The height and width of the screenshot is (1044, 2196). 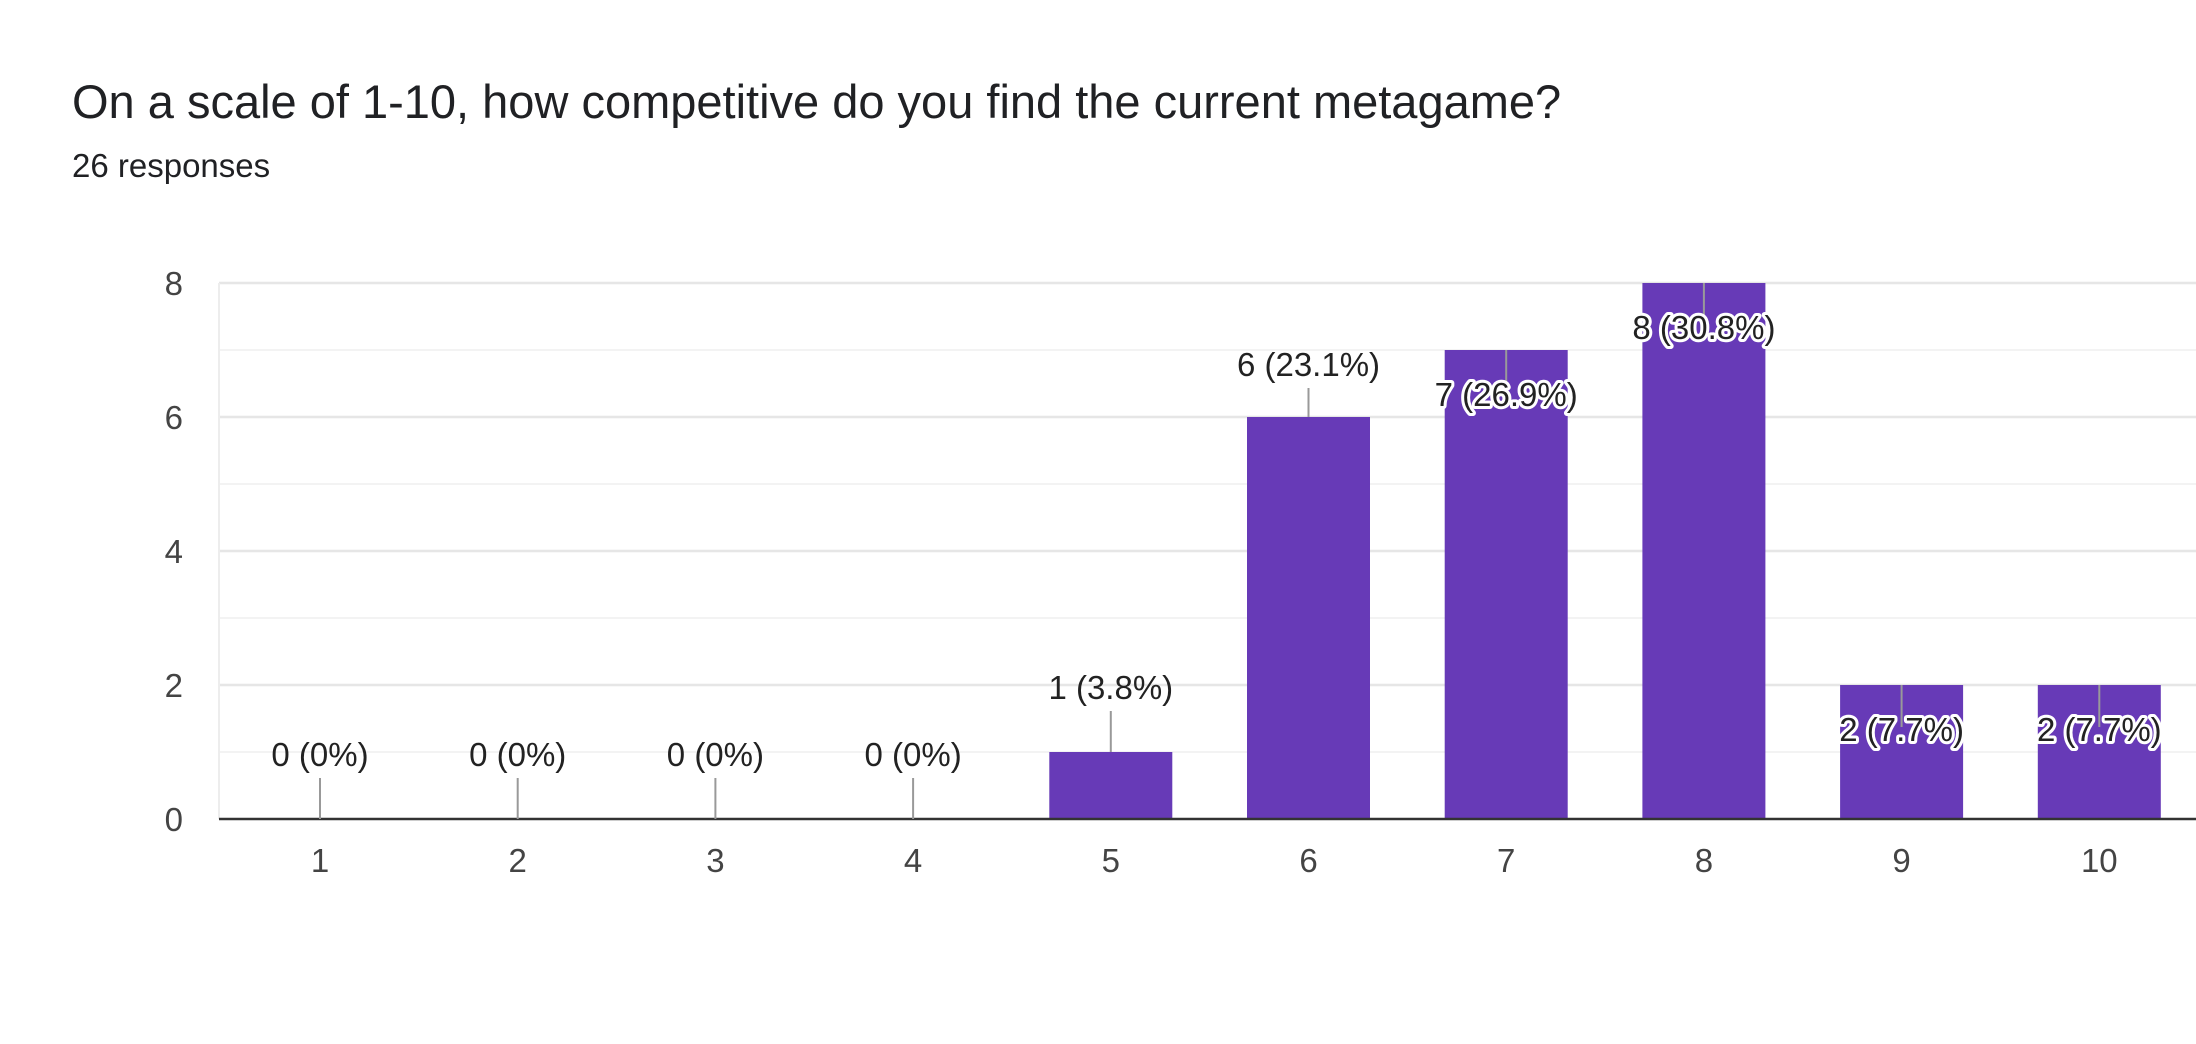 I want to click on y-tick-label: 6, so click(x=174, y=417).